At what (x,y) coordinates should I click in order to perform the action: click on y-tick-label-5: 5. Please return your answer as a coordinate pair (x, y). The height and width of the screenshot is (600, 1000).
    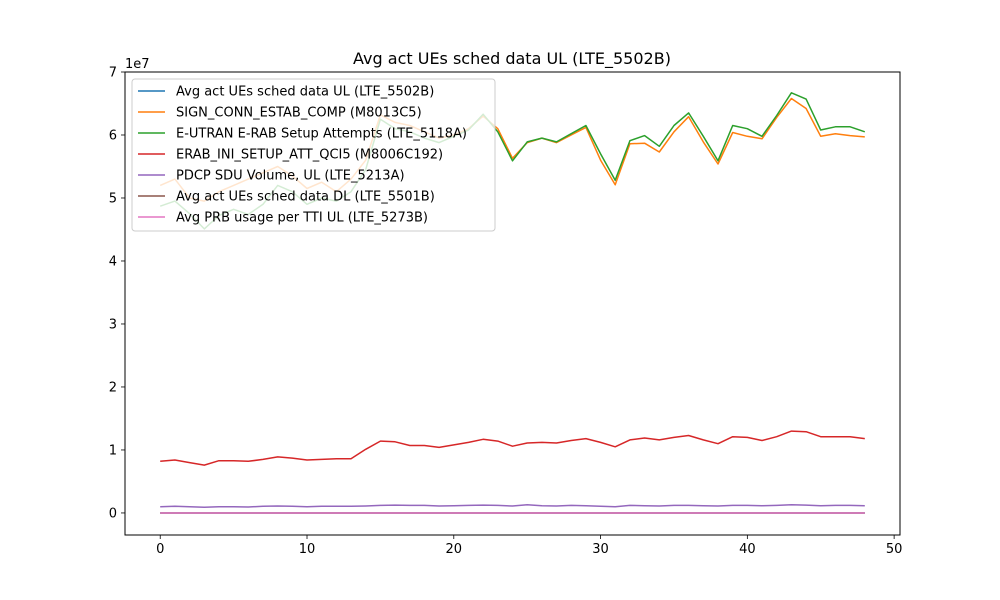
    Looking at the image, I should click on (113, 198).